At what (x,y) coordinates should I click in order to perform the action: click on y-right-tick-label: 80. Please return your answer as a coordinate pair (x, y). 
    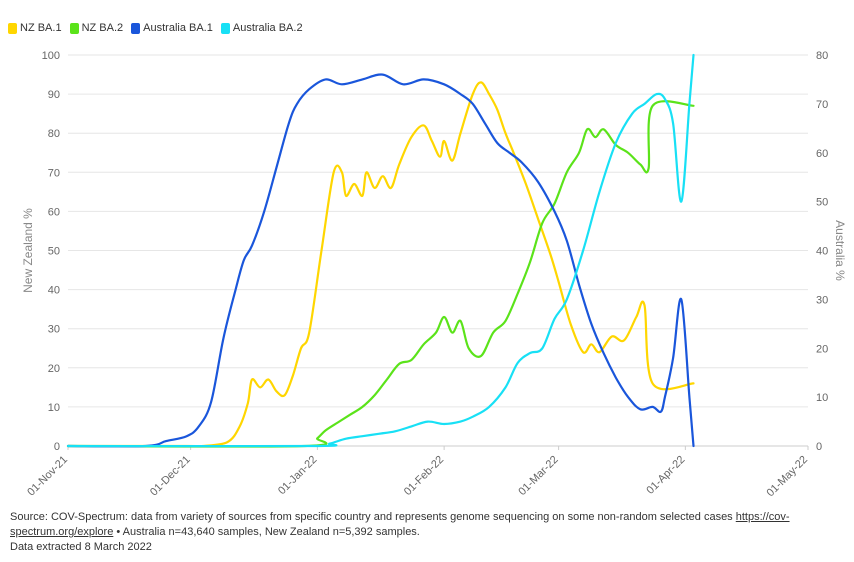
    Looking at the image, I should click on (822, 56).